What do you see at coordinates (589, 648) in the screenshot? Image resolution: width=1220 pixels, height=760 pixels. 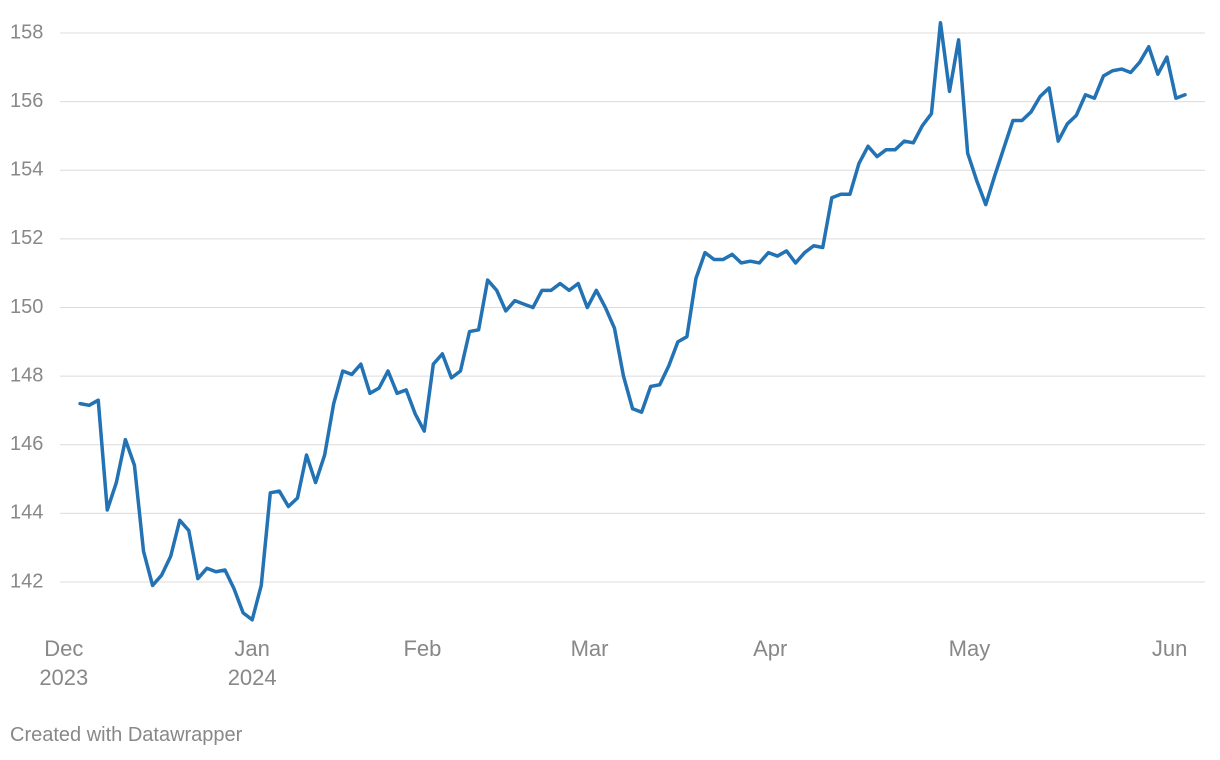 I see `x-tick-label: Mar` at bounding box center [589, 648].